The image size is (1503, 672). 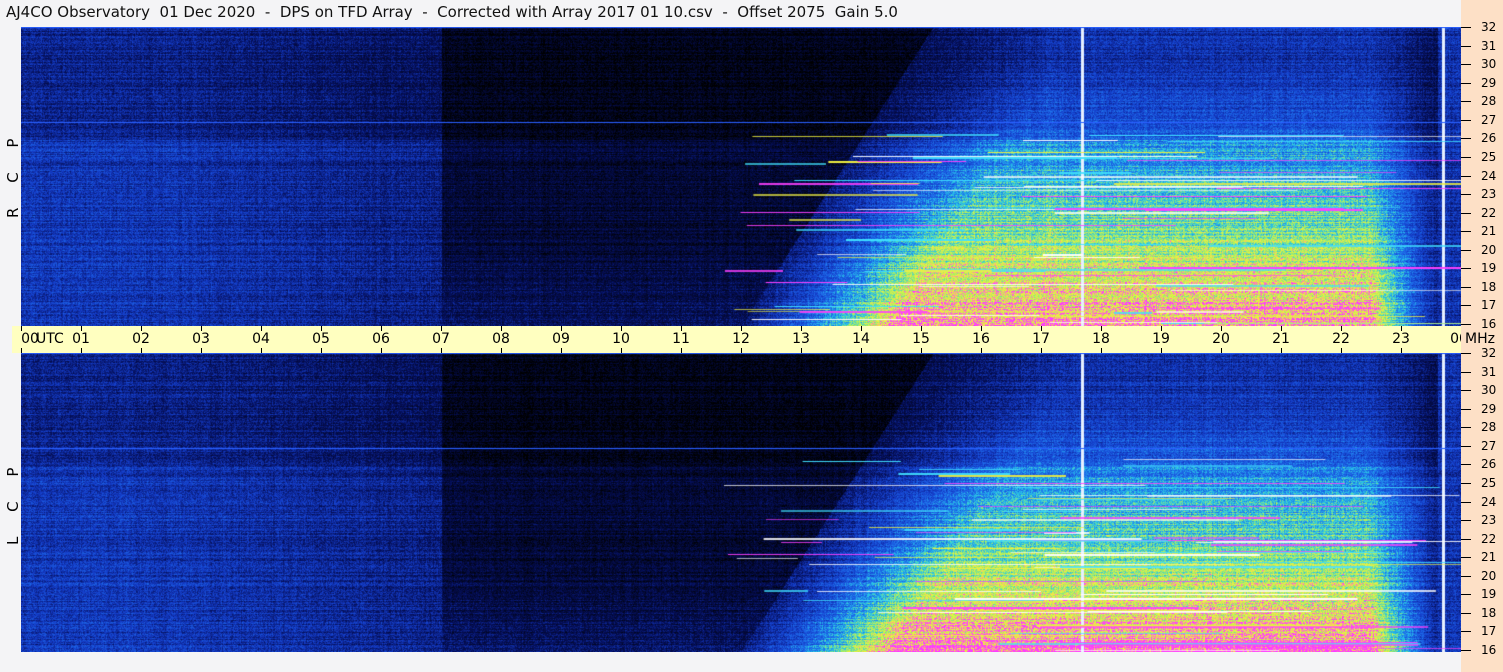 What do you see at coordinates (1489, 45) in the screenshot?
I see `freq-tick-label: 31` at bounding box center [1489, 45].